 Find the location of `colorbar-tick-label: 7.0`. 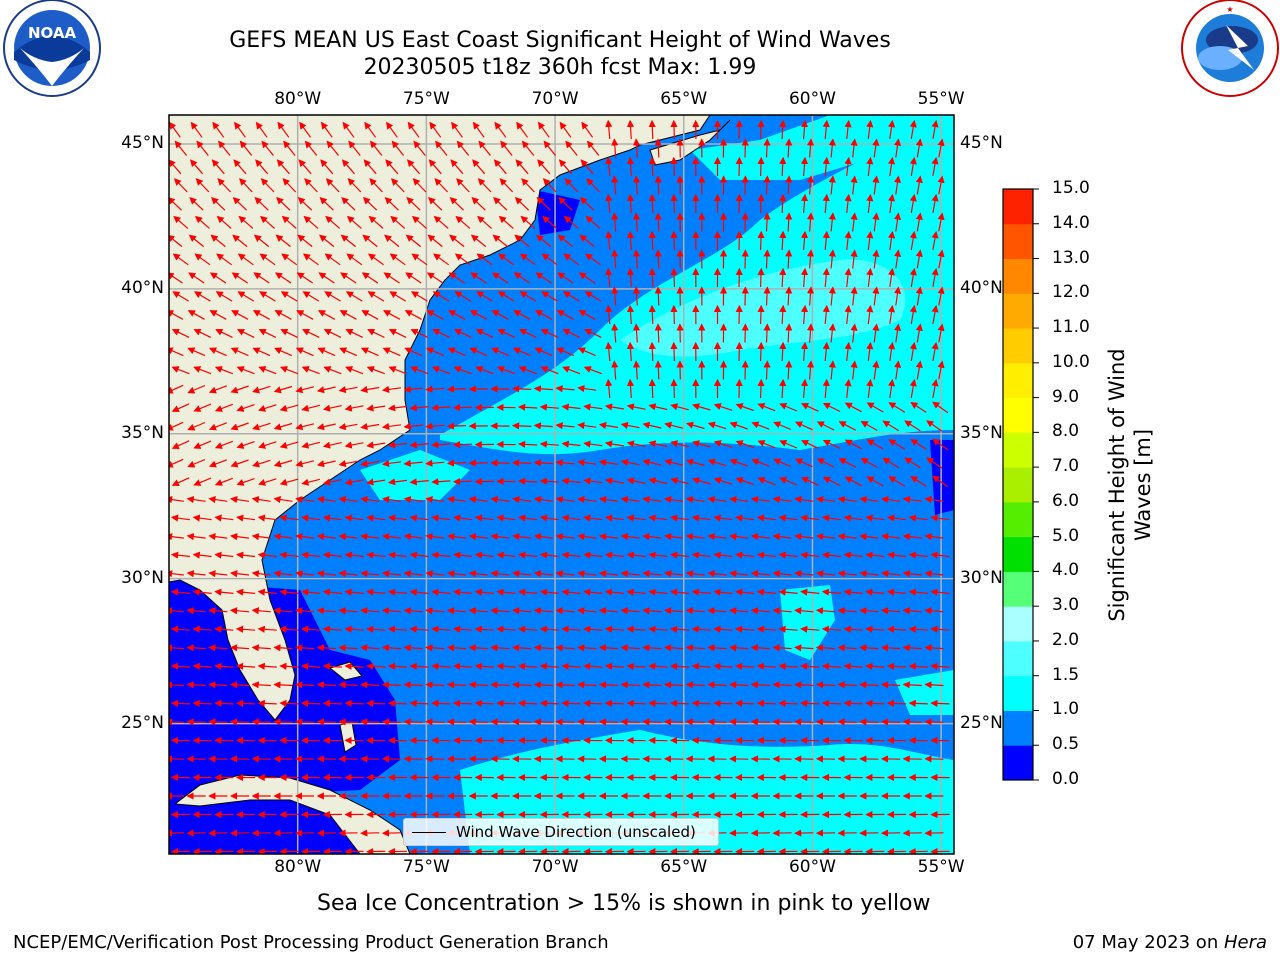

colorbar-tick-label: 7.0 is located at coordinates (1066, 466).